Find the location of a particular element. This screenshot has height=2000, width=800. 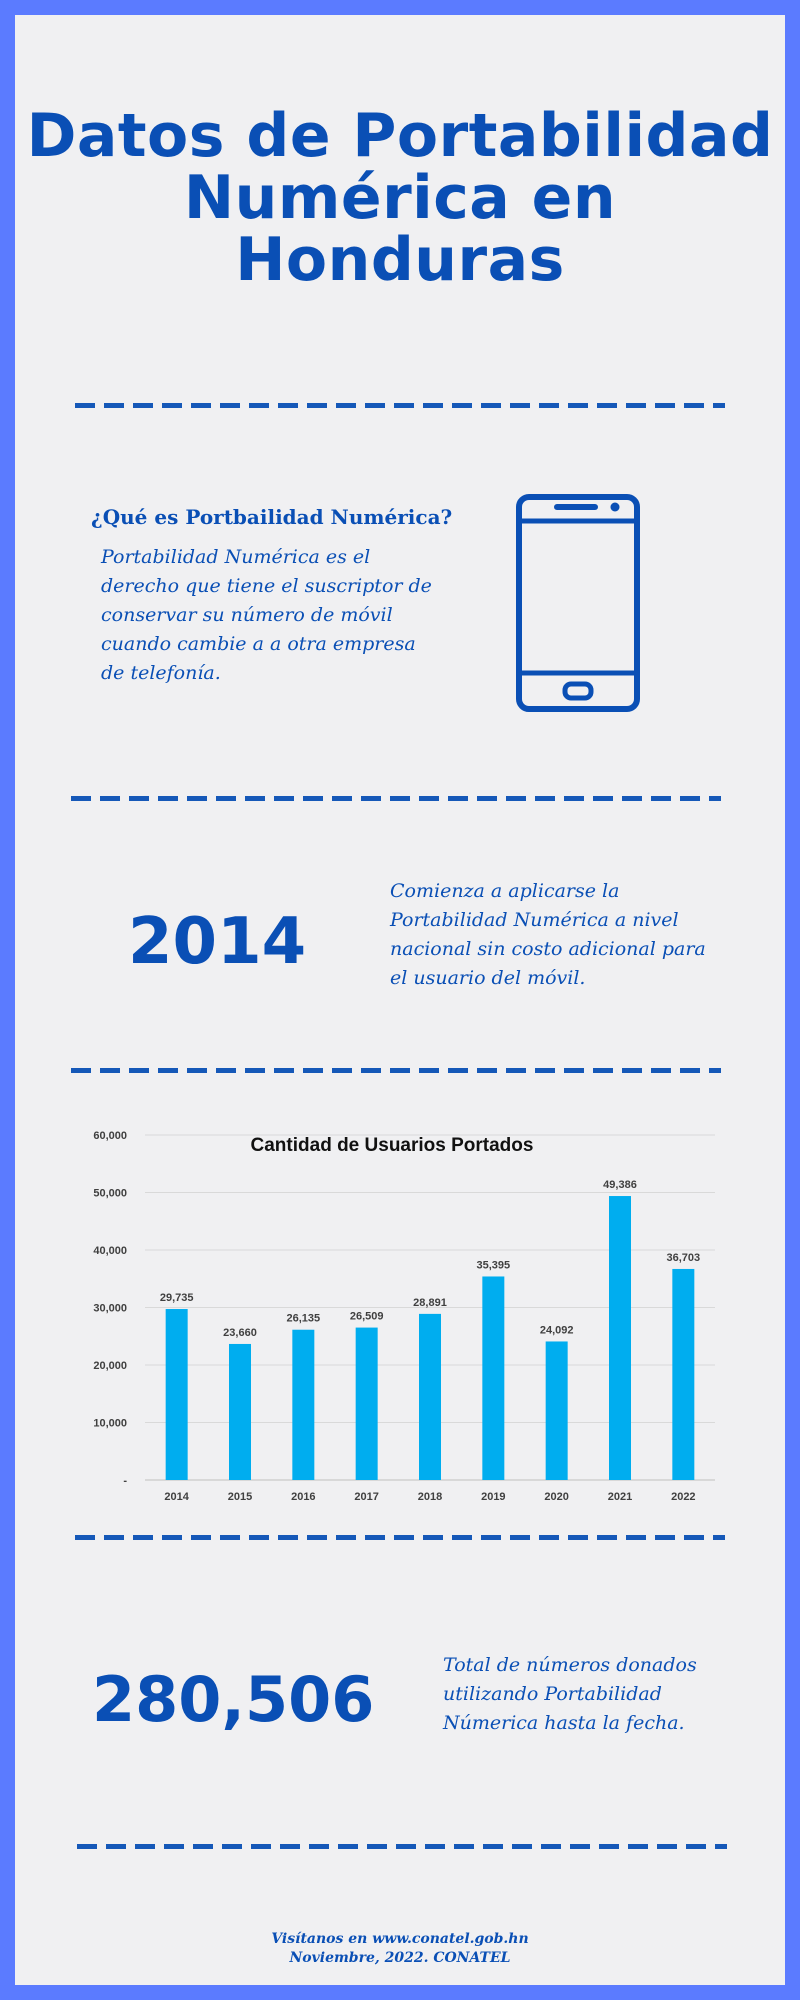

title-line-1: Datos de Portabilidad is located at coordinates (400, 136).